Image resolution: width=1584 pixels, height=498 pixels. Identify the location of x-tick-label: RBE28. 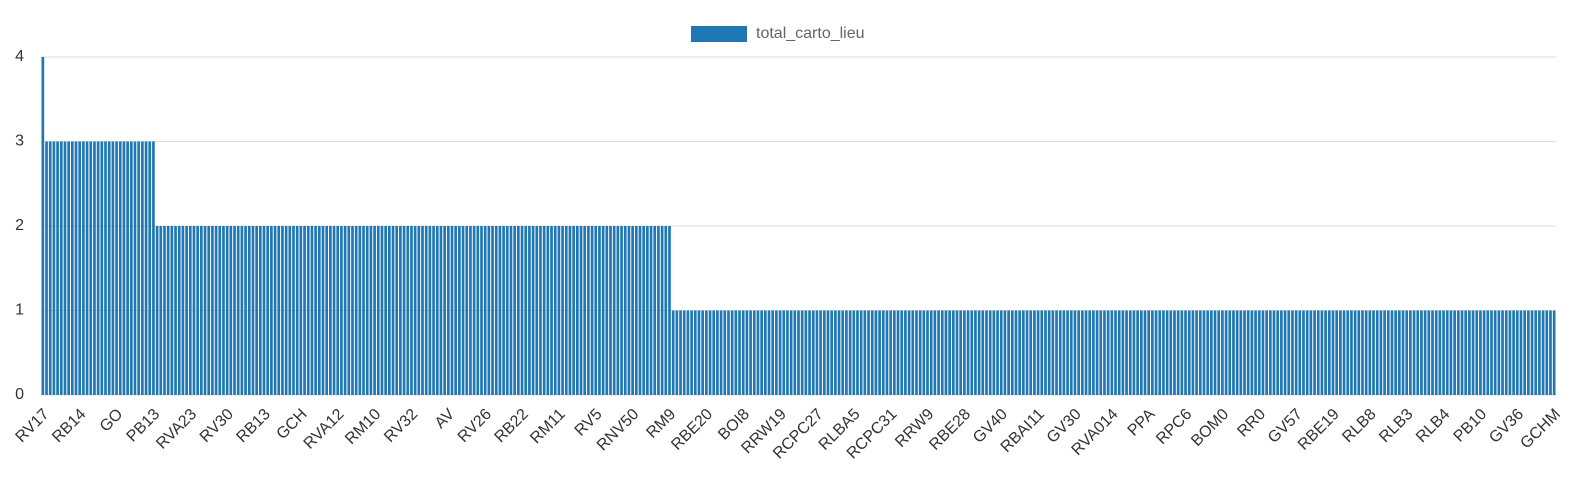
(950, 430).